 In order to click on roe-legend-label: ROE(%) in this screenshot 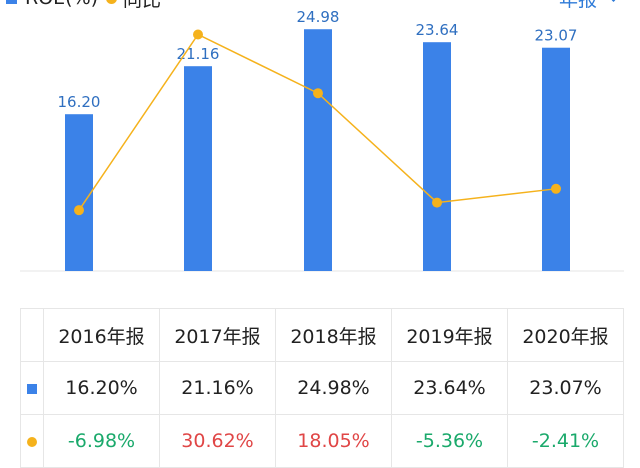, I will do `click(61, 4)`.